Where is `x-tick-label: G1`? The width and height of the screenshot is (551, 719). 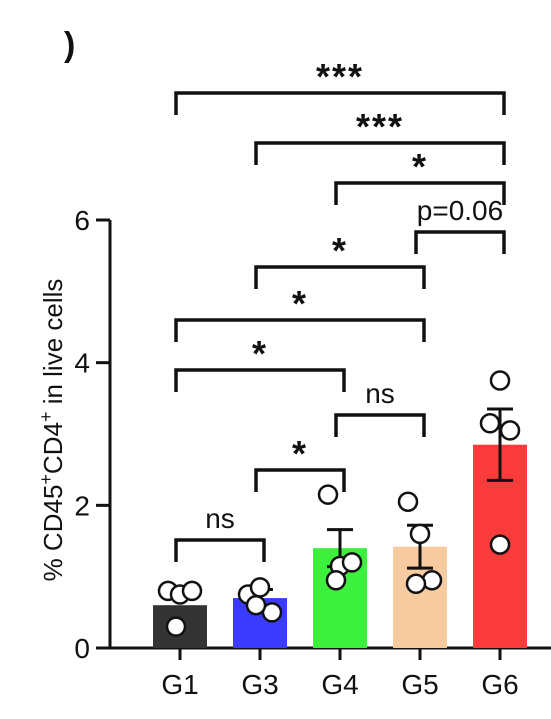 x-tick-label: G1 is located at coordinates (179, 684).